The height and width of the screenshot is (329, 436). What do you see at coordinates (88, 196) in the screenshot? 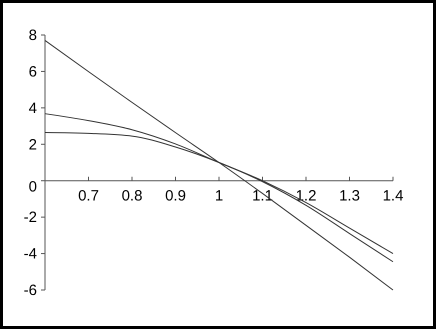
I see `x-tick-label: 0.7` at bounding box center [88, 196].